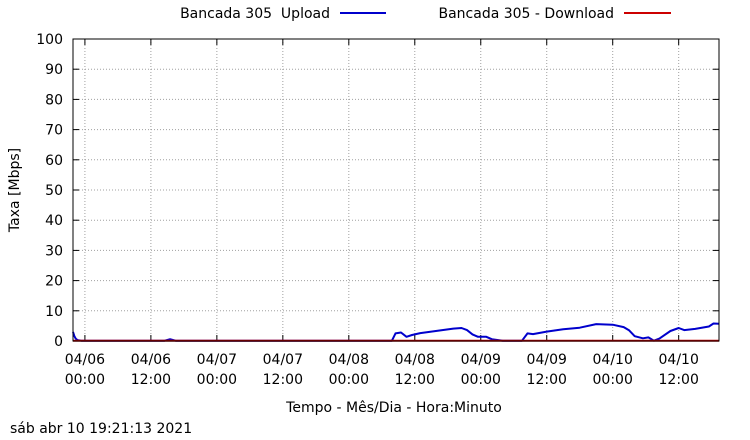 The image size is (750, 440). I want to click on legend: Bancada 305 Upload Bancada 305 - Download, so click(425, 14).